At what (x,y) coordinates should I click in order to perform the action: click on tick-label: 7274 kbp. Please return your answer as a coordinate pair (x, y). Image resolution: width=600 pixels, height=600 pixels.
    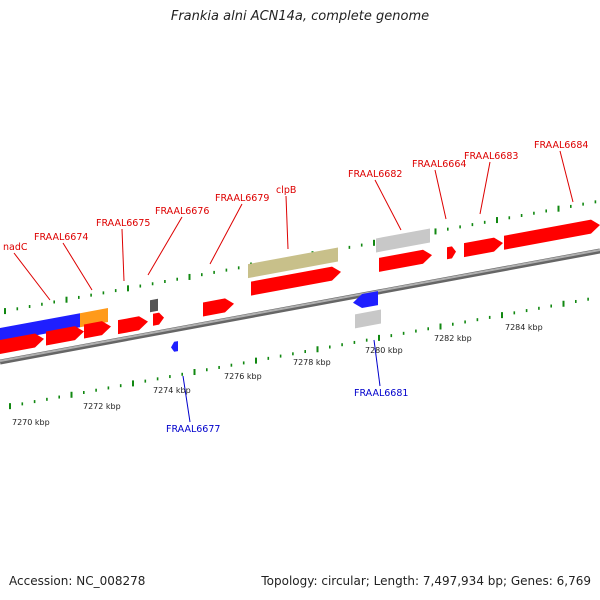
    Looking at the image, I should click on (172, 390).